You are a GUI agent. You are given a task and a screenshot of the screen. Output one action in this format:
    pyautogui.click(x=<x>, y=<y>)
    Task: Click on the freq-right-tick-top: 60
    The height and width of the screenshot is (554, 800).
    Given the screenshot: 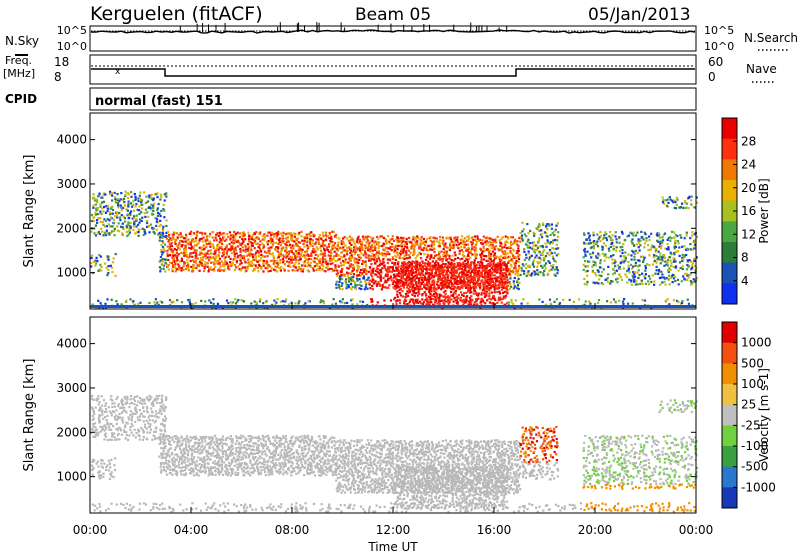 What is the action you would take?
    pyautogui.click(x=715, y=62)
    